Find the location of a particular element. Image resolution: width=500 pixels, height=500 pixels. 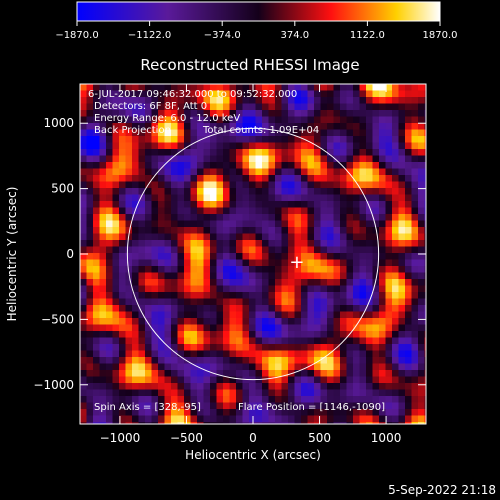

annotation-method: Back Projection is located at coordinates (132, 130).